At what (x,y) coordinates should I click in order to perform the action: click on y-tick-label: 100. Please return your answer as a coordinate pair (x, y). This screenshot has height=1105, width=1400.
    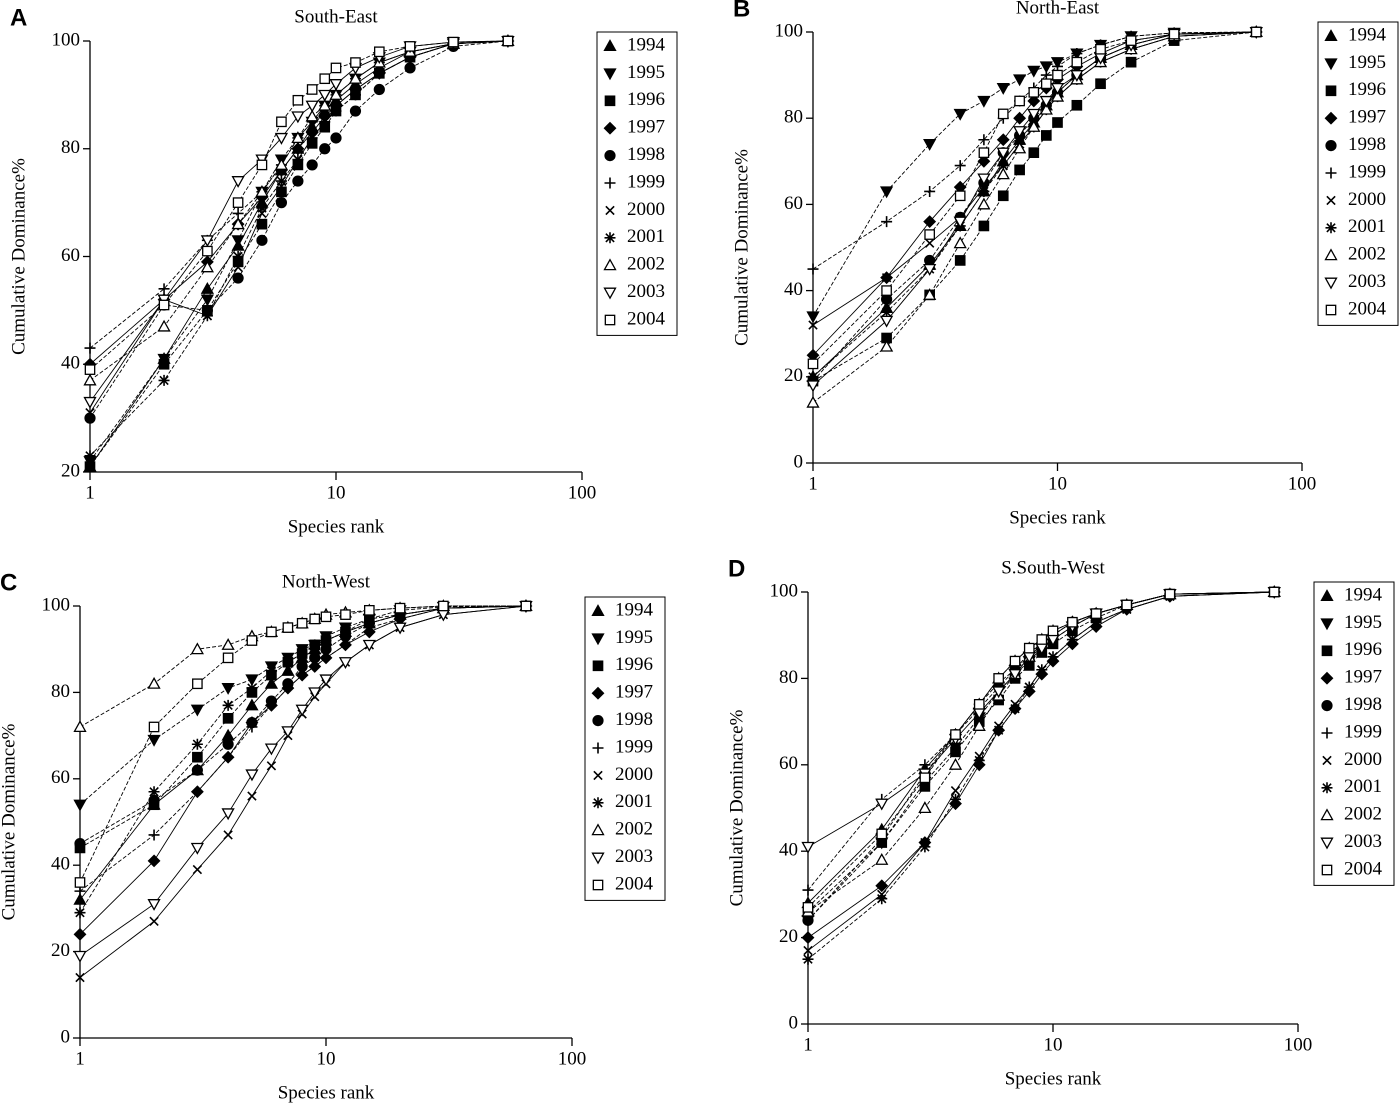
    Looking at the image, I should click on (784, 590).